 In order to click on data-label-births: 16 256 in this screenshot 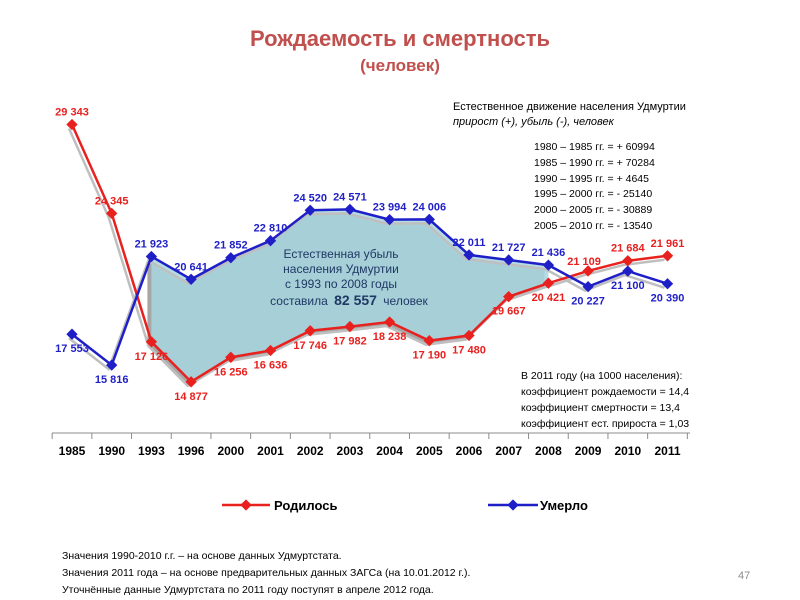, I will do `click(231, 372)`.